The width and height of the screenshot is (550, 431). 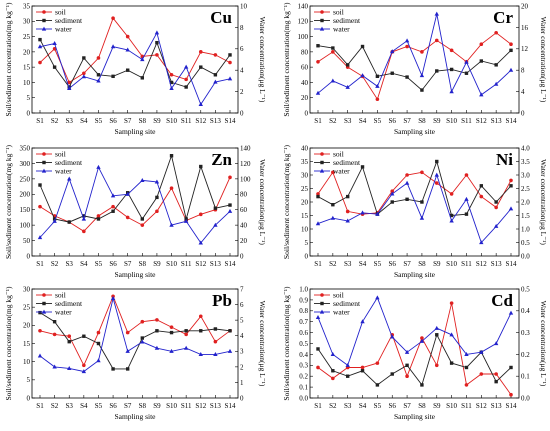 I want to click on left-tick-label: 15, so click(x=27, y=68).